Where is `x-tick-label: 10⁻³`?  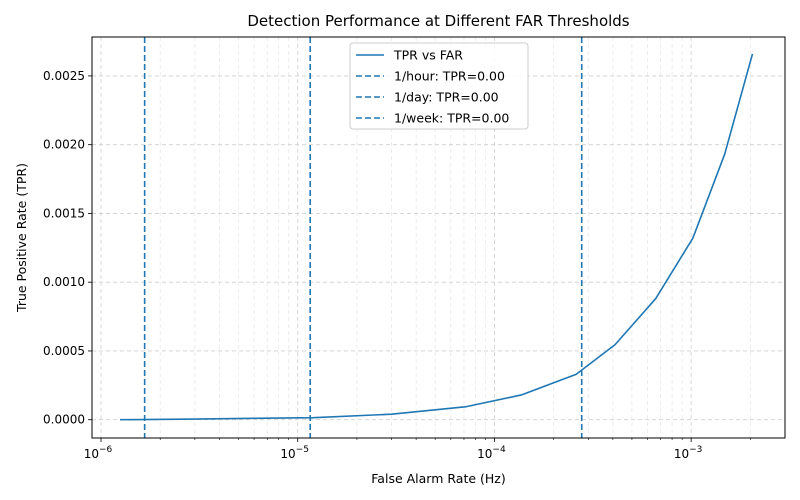
x-tick-label: 10⁻³ is located at coordinates (688, 453).